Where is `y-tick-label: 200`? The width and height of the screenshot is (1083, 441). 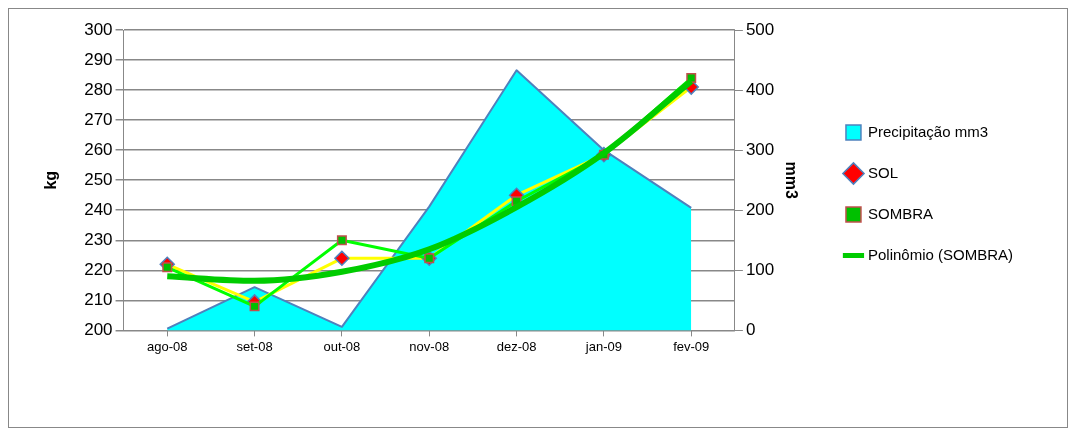
y-tick-label: 200 is located at coordinates (98, 330).